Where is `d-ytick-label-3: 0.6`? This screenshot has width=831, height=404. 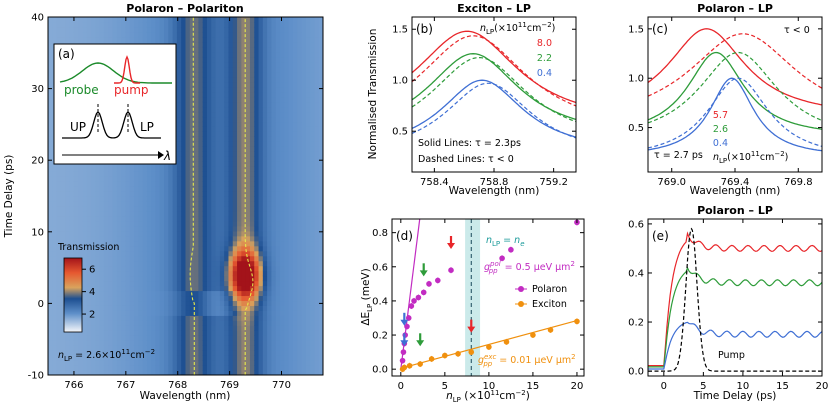
d-ytick-label-3: 0.6 is located at coordinates (380, 267).